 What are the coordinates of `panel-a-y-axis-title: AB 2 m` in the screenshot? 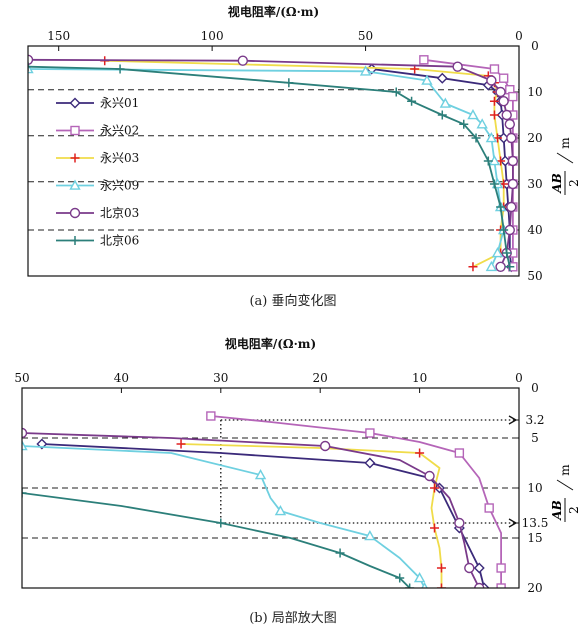 It's located at (565, 166).